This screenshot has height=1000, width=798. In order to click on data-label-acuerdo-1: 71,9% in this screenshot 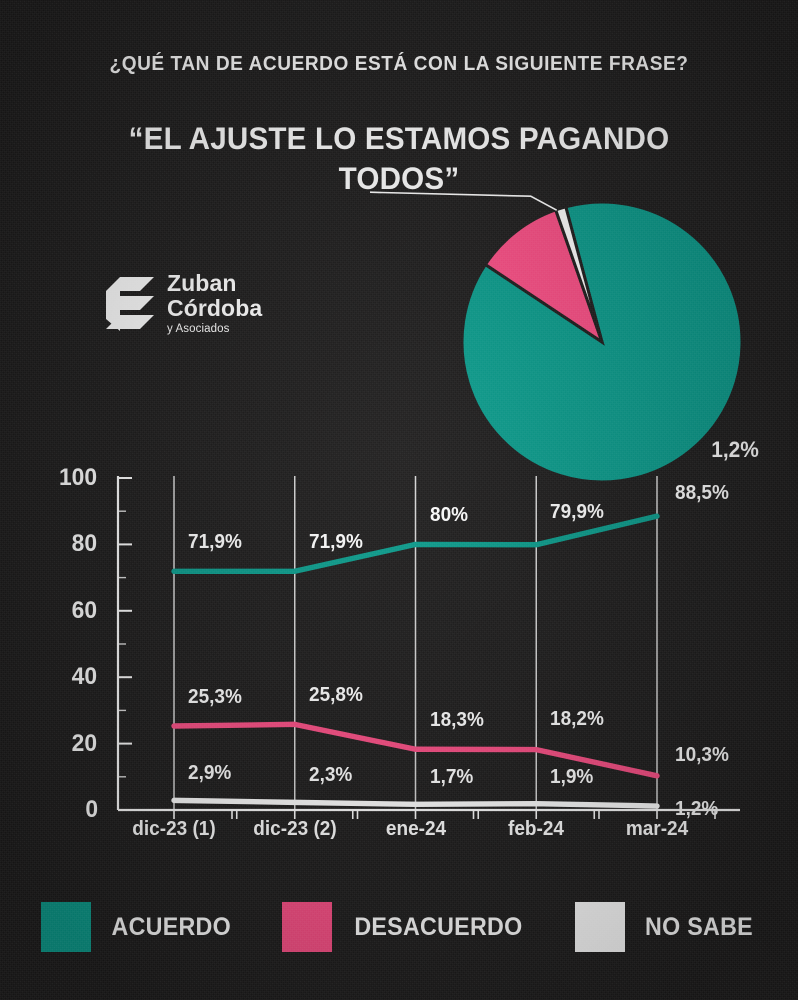, I will do `click(335, 542)`.